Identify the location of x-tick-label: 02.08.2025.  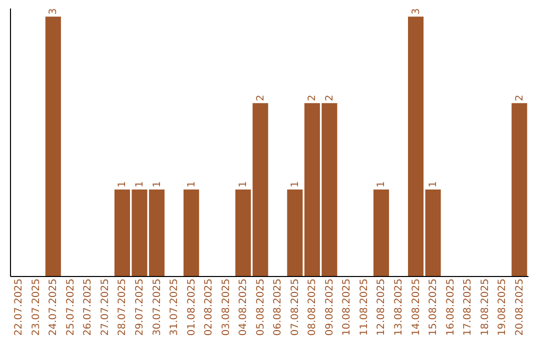
(209, 307).